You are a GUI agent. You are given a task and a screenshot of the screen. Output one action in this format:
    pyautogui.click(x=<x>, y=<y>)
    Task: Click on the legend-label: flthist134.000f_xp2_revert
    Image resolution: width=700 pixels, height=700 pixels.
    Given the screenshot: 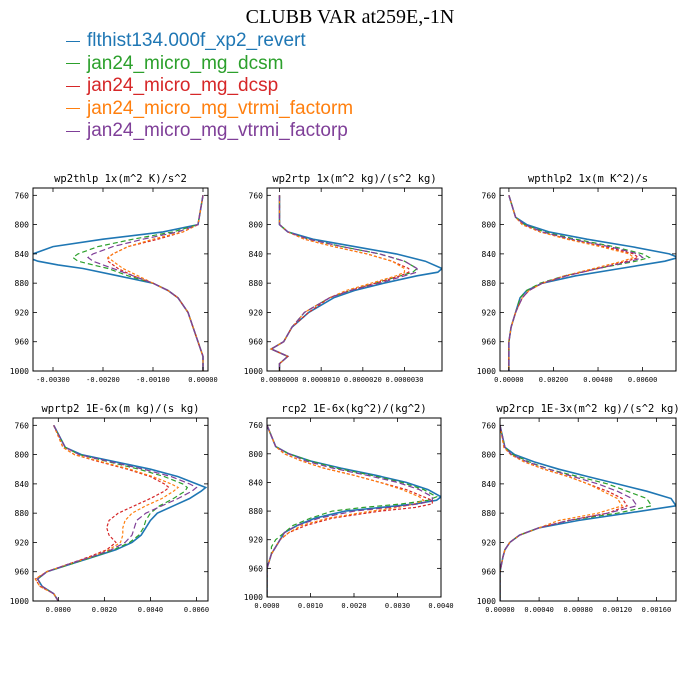 What is the action you would take?
    pyautogui.click(x=196, y=41)
    